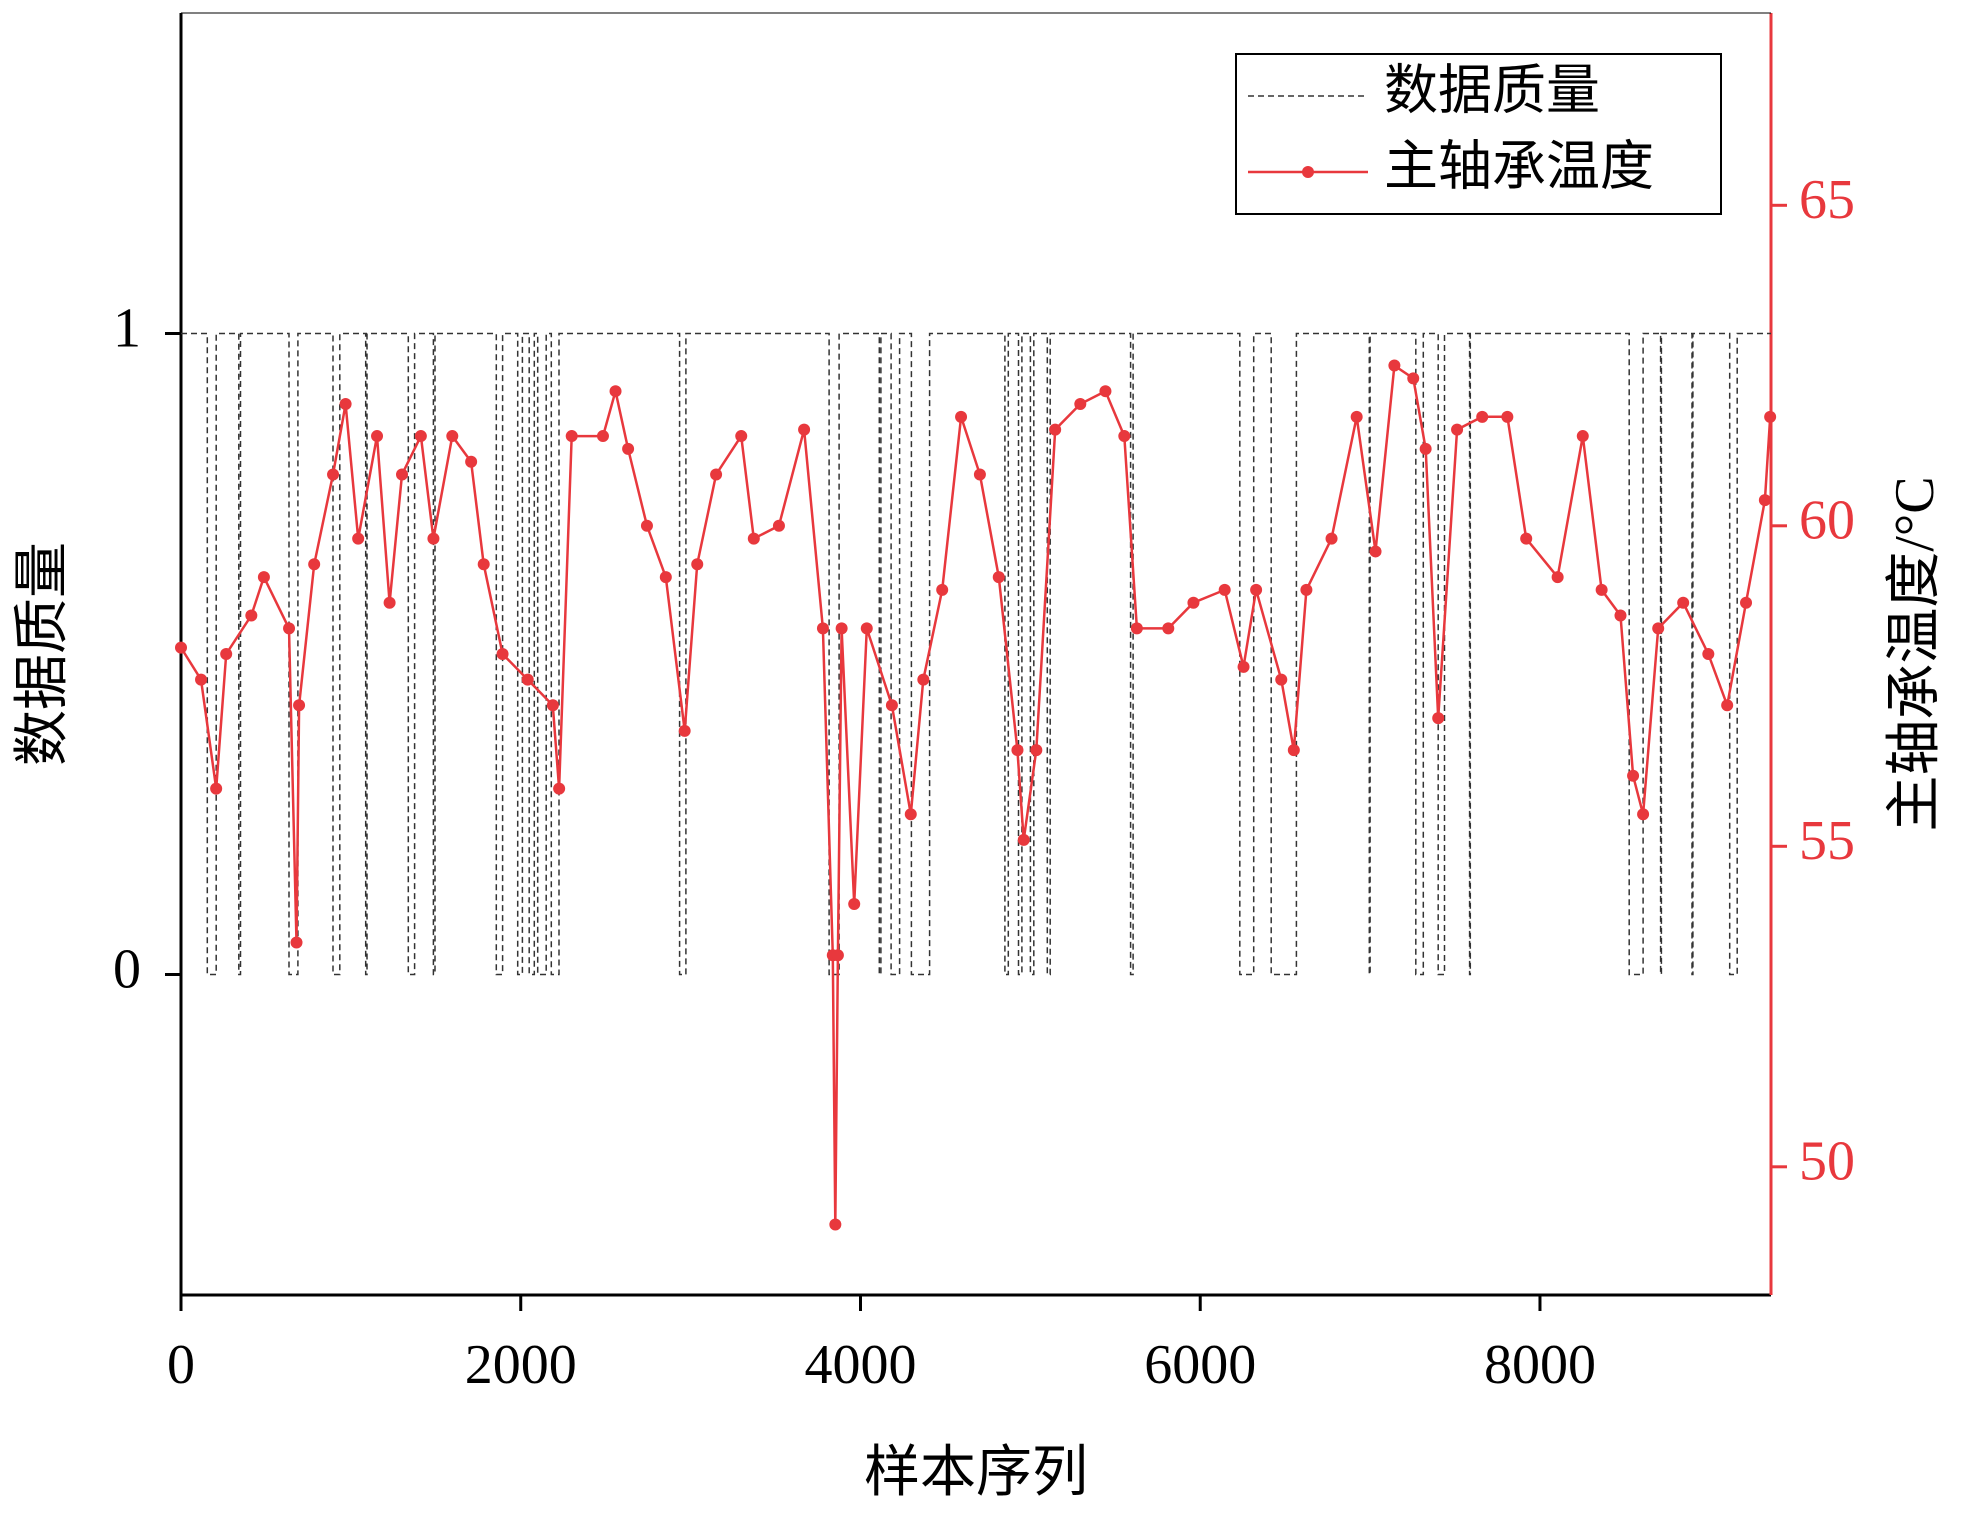 The width and height of the screenshot is (1969, 1523). I want to click on y-axis-label: 数据质量, so click(43, 654).